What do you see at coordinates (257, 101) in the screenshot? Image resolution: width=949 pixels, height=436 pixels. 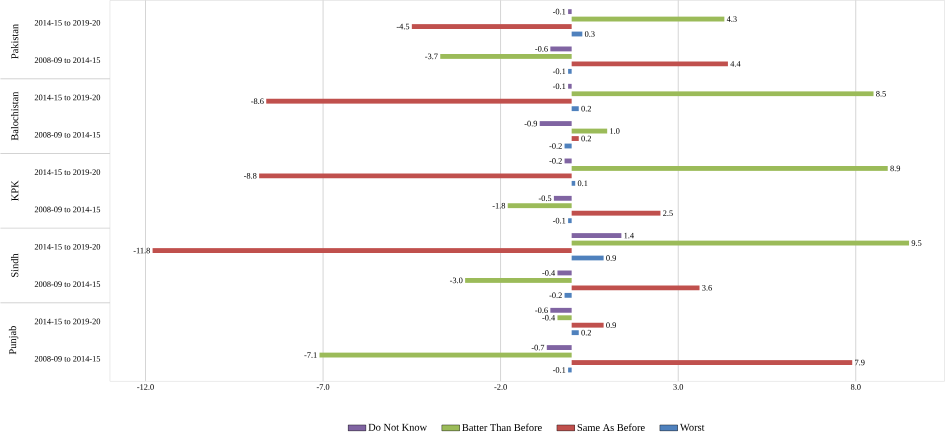 I see `data-label: -8.6` at bounding box center [257, 101].